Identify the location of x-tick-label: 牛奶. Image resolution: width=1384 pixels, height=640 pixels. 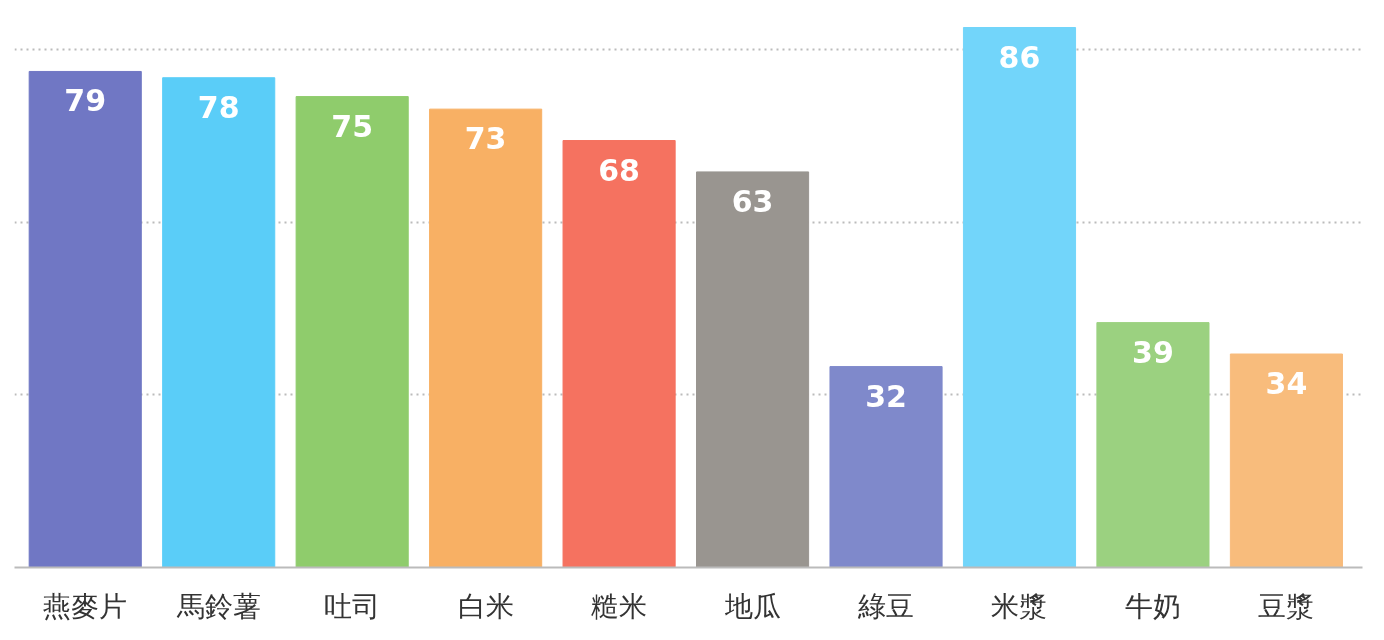
(1152, 606).